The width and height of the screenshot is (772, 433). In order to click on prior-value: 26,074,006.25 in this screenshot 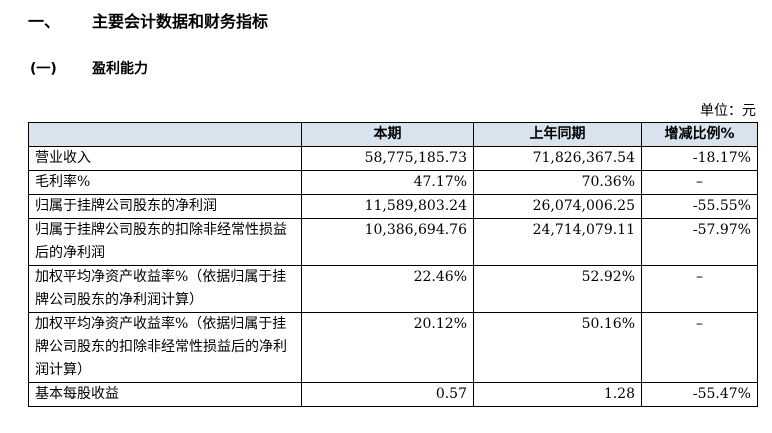, I will do `click(557, 206)`.